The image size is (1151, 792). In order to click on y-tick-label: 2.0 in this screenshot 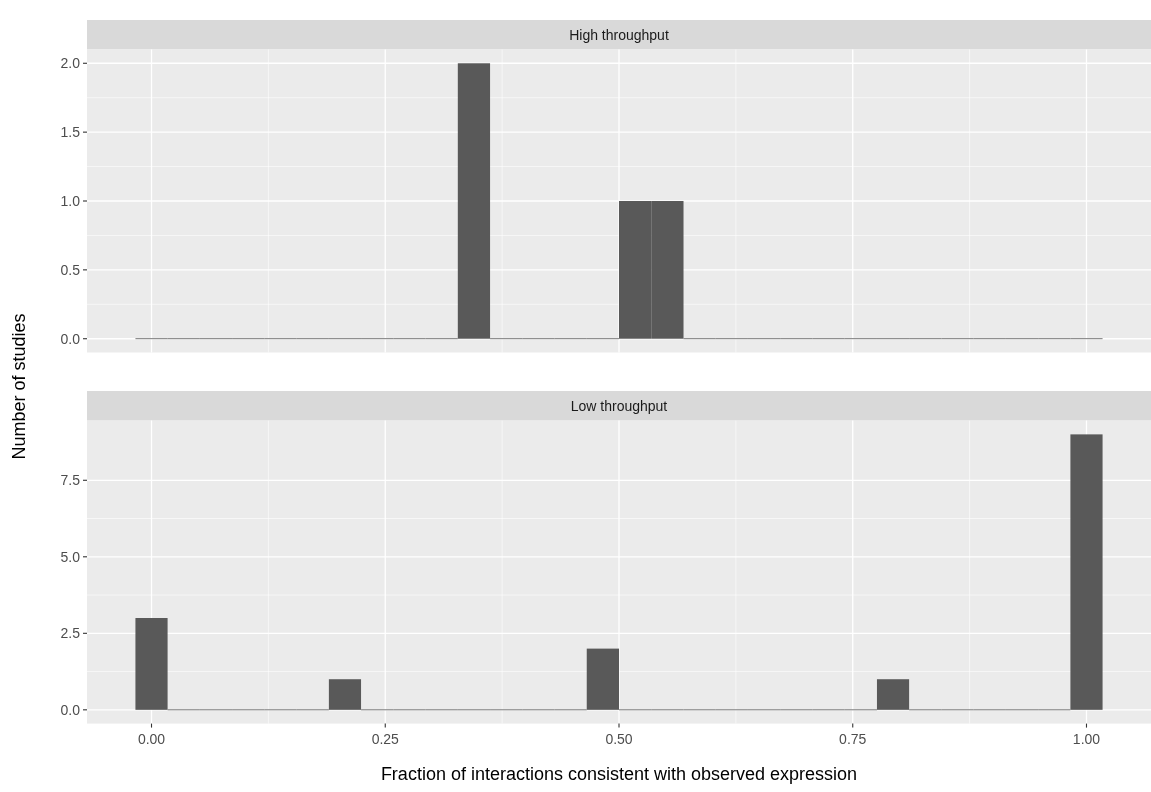, I will do `click(70, 63)`.